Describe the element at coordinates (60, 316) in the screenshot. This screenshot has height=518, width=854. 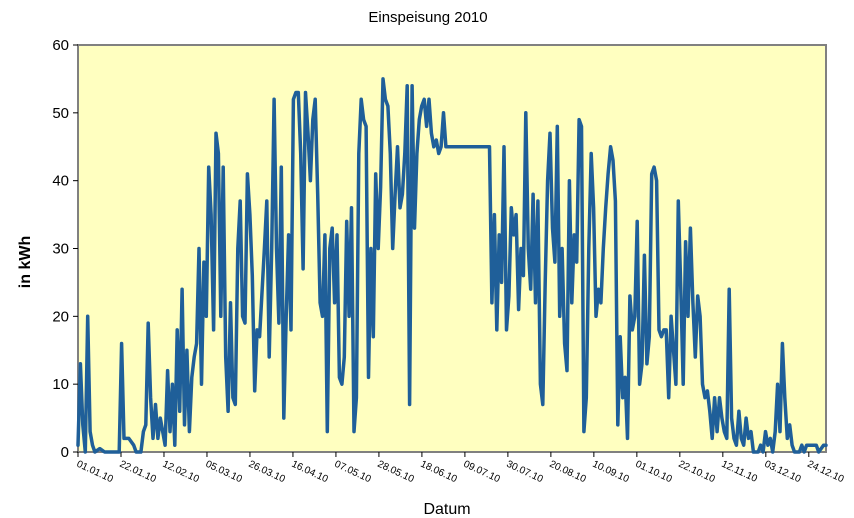
I see `y-tick-label: 20` at that location.